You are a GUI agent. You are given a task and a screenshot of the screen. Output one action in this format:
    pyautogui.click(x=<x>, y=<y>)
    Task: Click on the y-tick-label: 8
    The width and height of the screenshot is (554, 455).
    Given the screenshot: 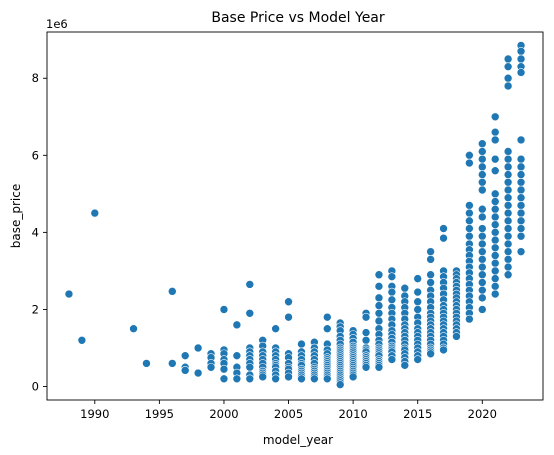 What is the action you would take?
    pyautogui.click(x=35, y=78)
    